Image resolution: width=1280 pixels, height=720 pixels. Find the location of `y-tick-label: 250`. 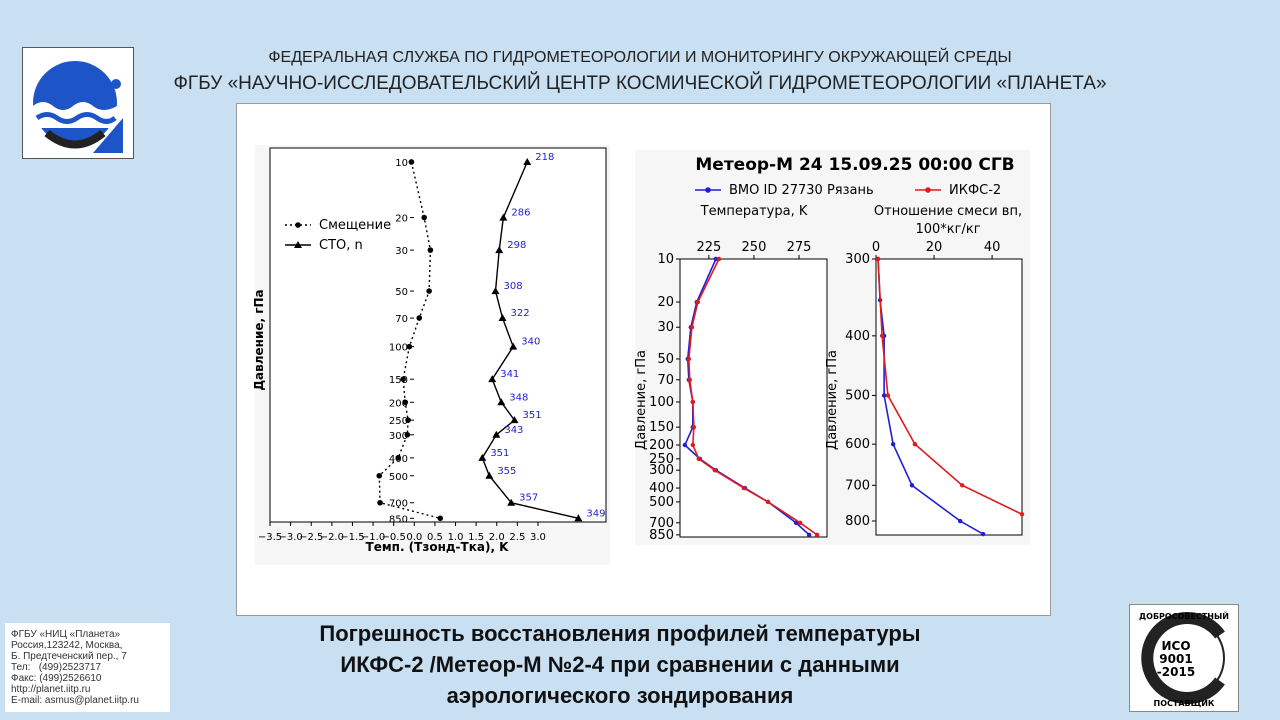

y-tick-label: 250 is located at coordinates (661, 459).